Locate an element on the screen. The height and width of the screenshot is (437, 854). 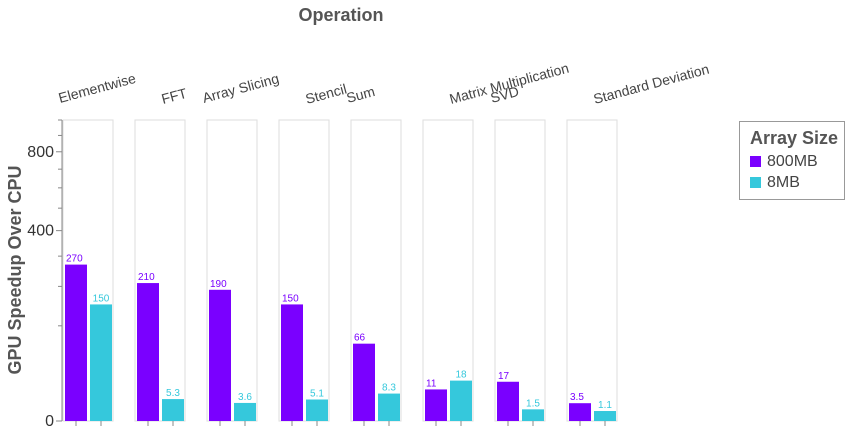
y-tick-label: 0 is located at coordinates (49, 421).